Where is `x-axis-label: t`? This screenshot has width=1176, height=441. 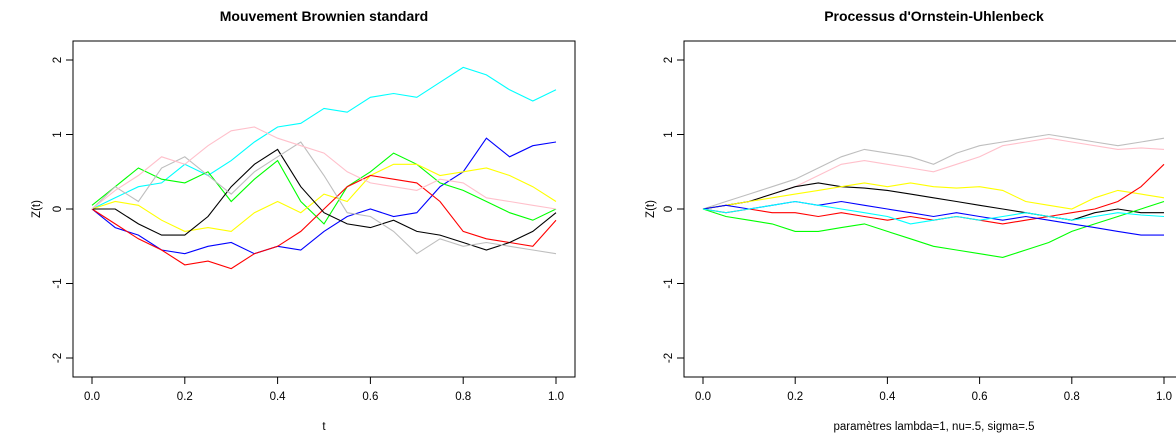
x-axis-label: t is located at coordinates (324, 427).